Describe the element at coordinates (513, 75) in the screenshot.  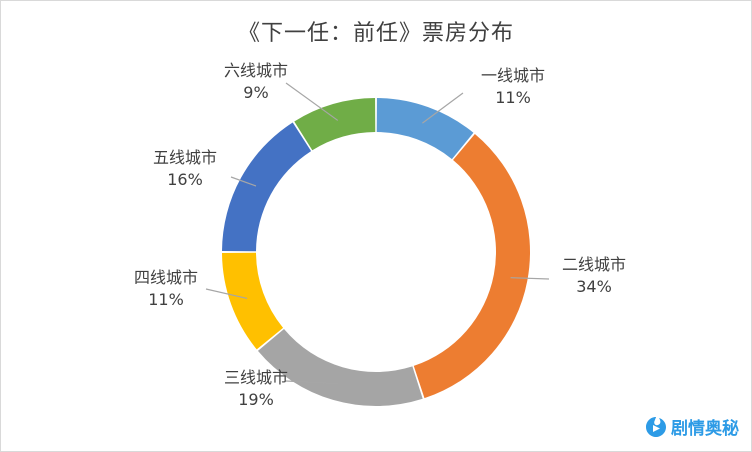
I see `category-label-1: 一线城市` at that location.